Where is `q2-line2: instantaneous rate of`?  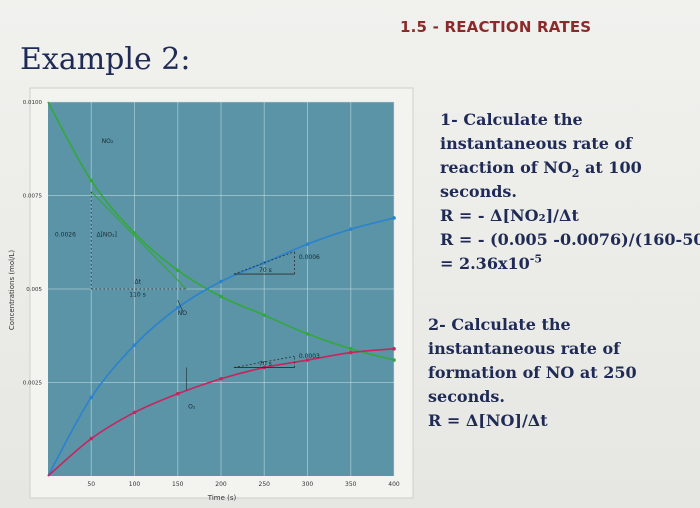 q2-line2: instantaneous rate of is located at coordinates (524, 348).